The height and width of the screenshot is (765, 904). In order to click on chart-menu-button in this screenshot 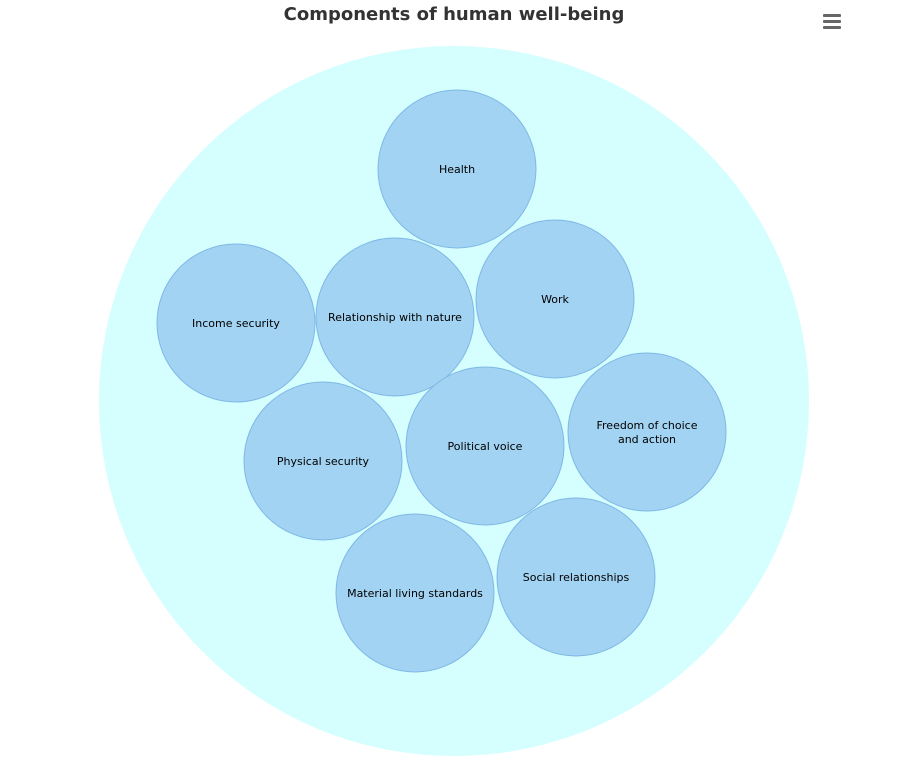, I will do `click(832, 21)`.